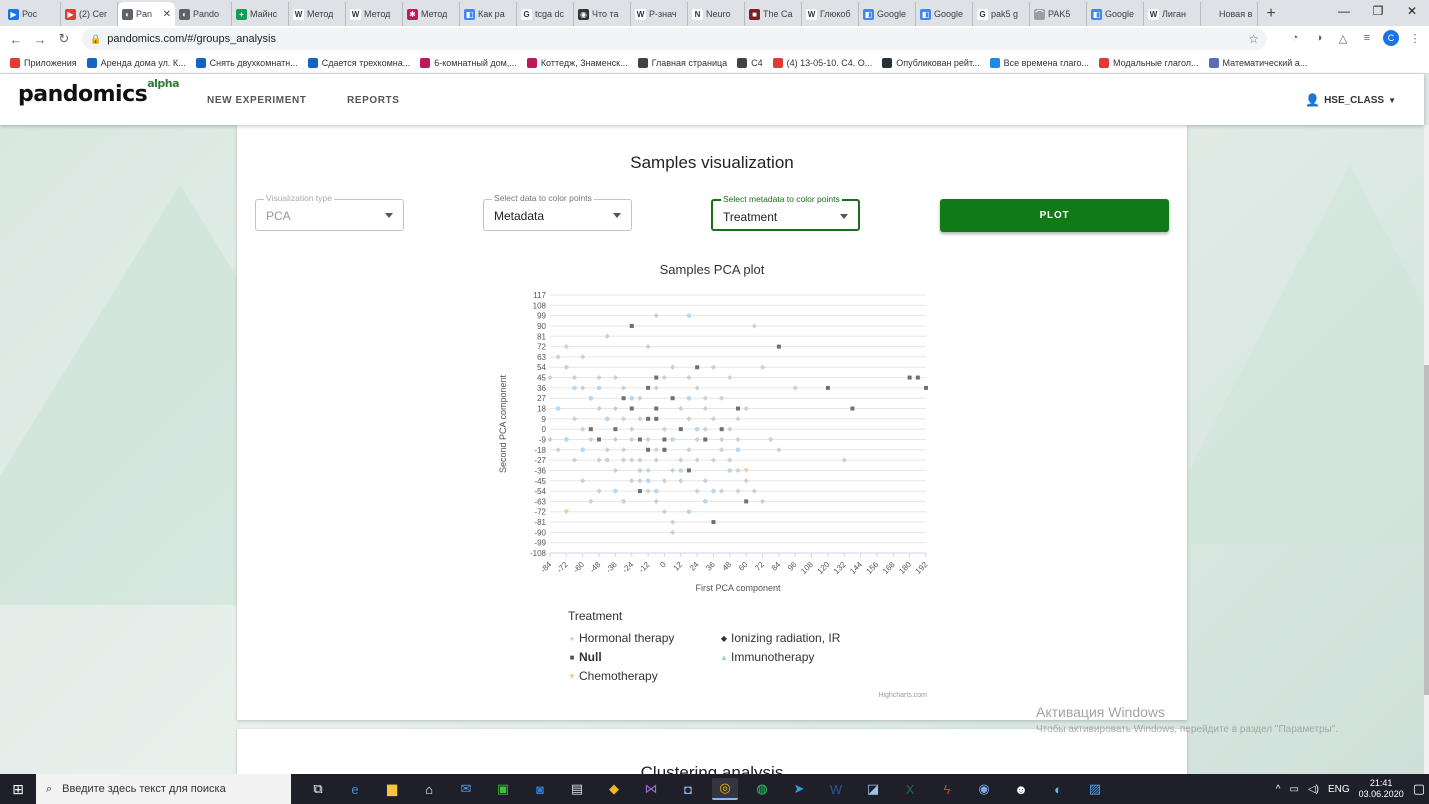 The height and width of the screenshot is (804, 1429). Describe the element at coordinates (1338, 789) in the screenshot. I see `language-indicator: ENG` at that location.